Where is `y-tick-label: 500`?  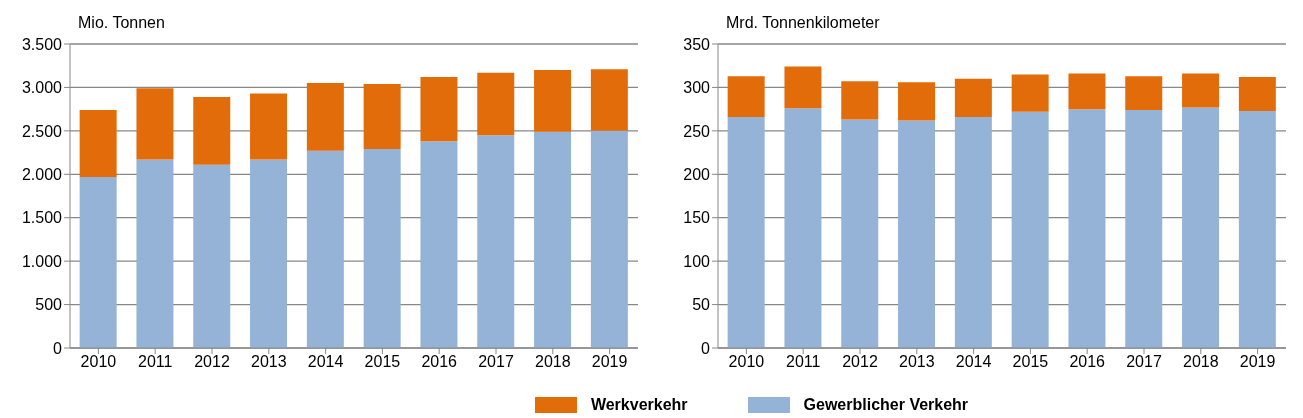 y-tick-label: 500 is located at coordinates (49, 305).